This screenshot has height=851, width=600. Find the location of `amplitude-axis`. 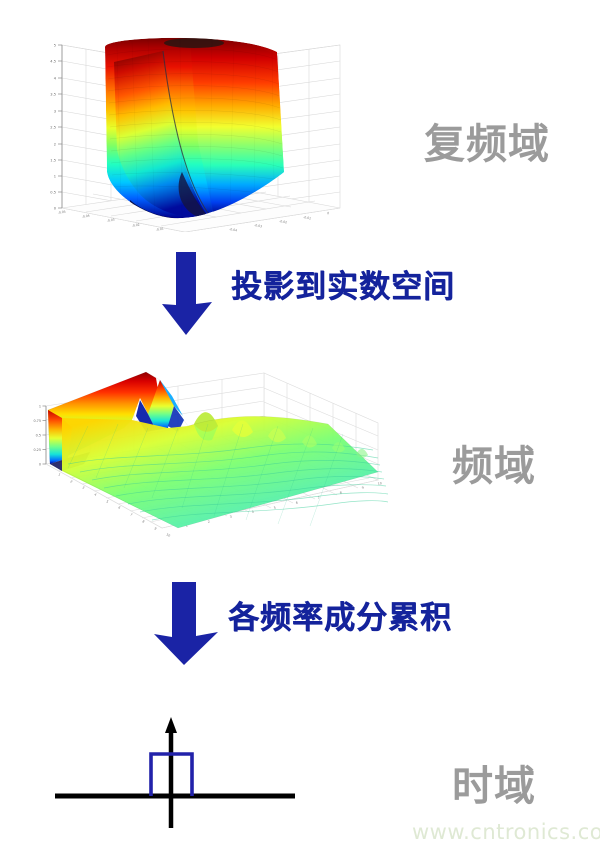

amplitude-axis is located at coordinates (171, 772).